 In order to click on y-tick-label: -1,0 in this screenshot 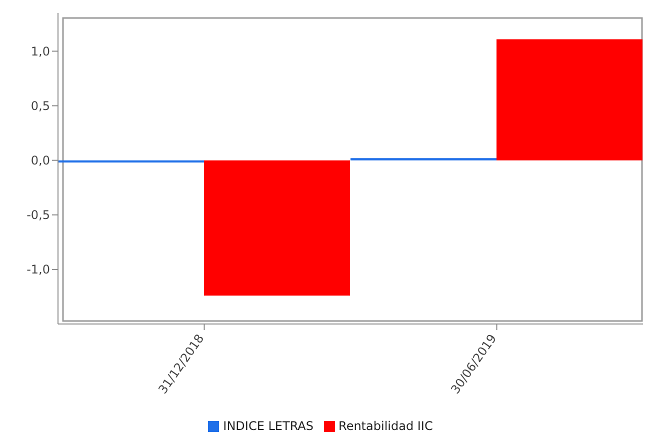, I will do `click(38, 269)`.